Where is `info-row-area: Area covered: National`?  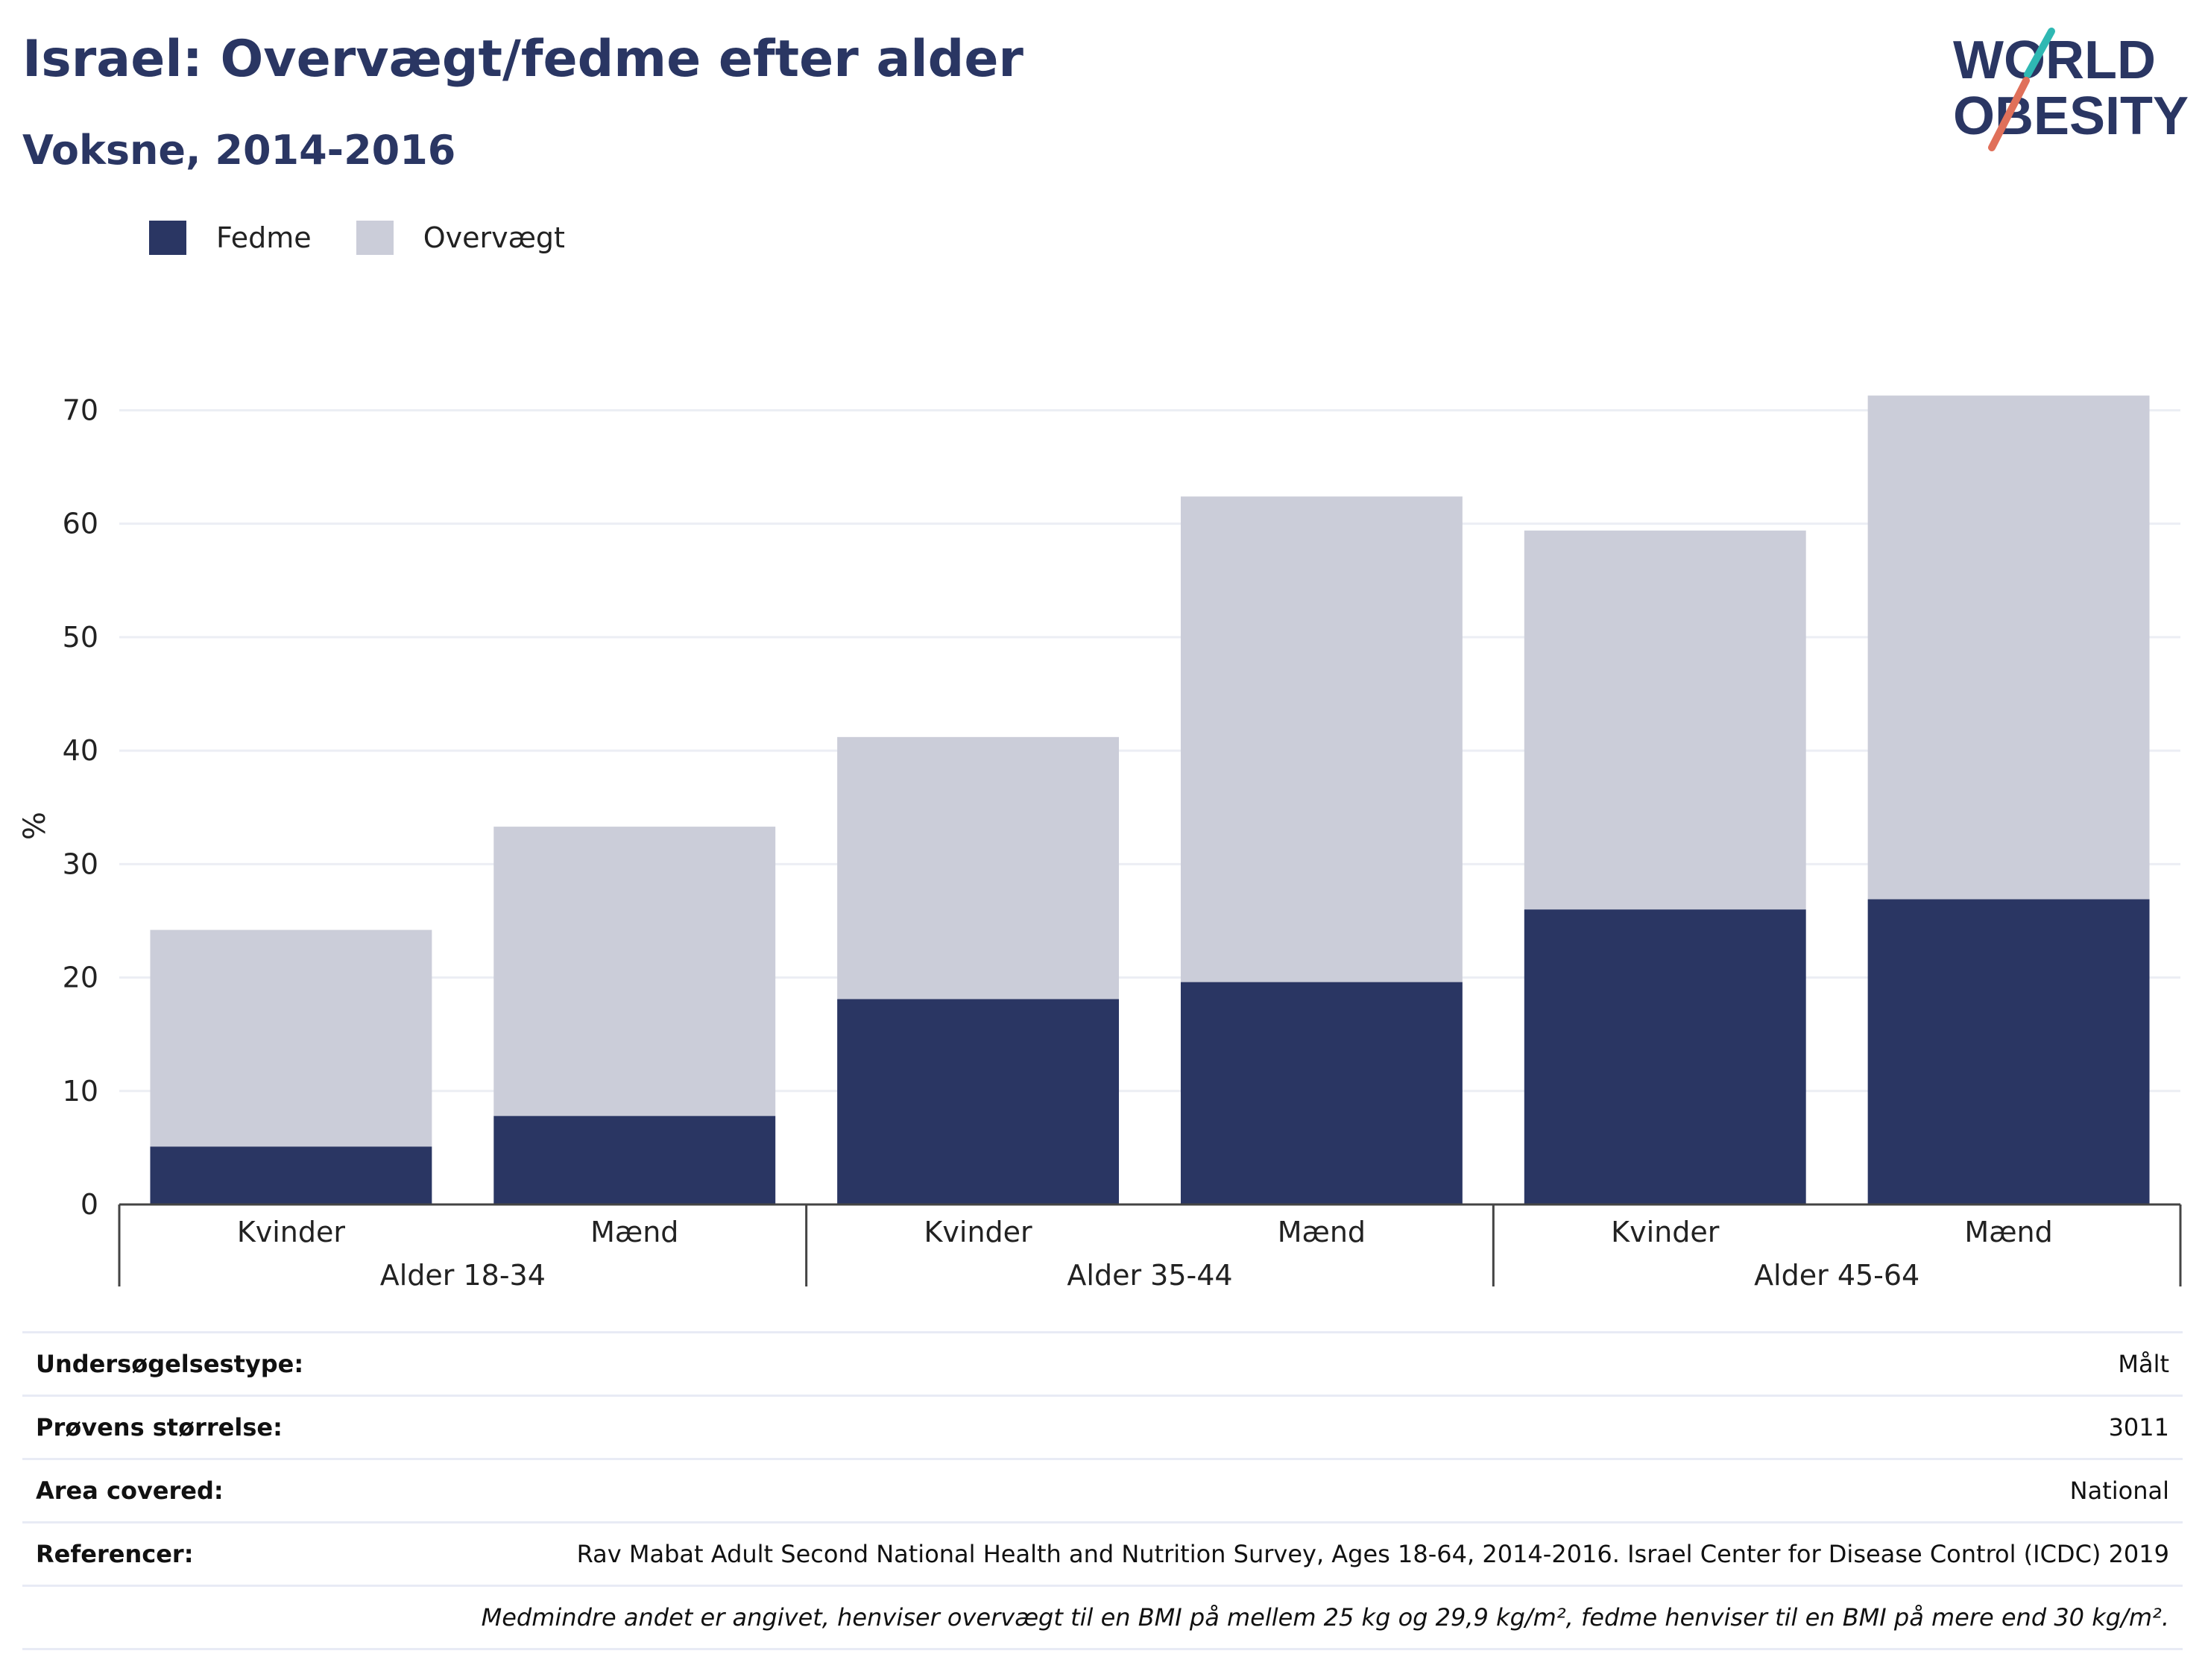
info-row-area: Area covered: National is located at coordinates (1102, 1489).